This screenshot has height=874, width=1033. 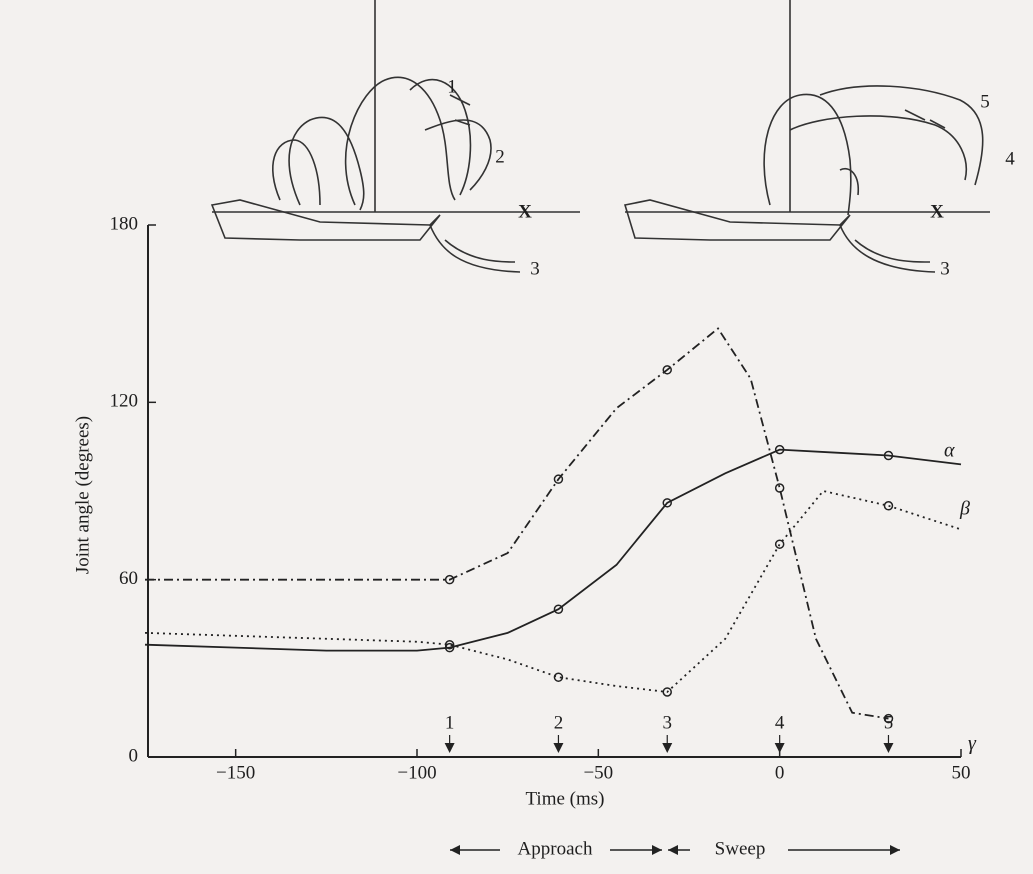 What do you see at coordinates (555, 848) in the screenshot?
I see `phase-label: Approach` at bounding box center [555, 848].